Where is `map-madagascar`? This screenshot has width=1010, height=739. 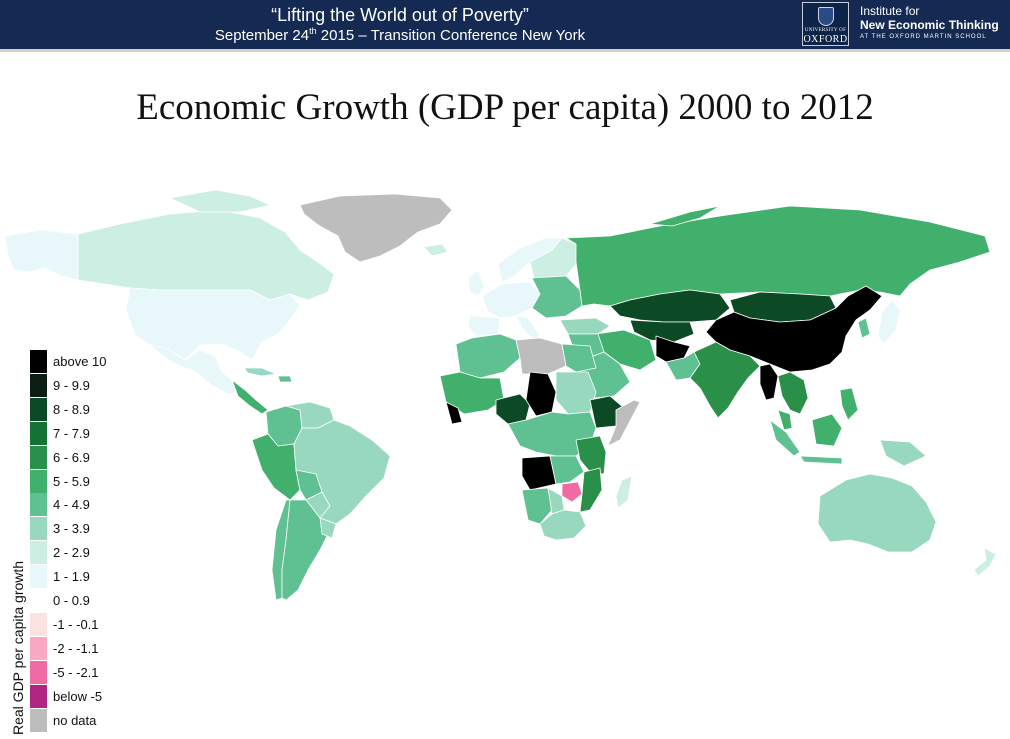 map-madagascar is located at coordinates (624, 492).